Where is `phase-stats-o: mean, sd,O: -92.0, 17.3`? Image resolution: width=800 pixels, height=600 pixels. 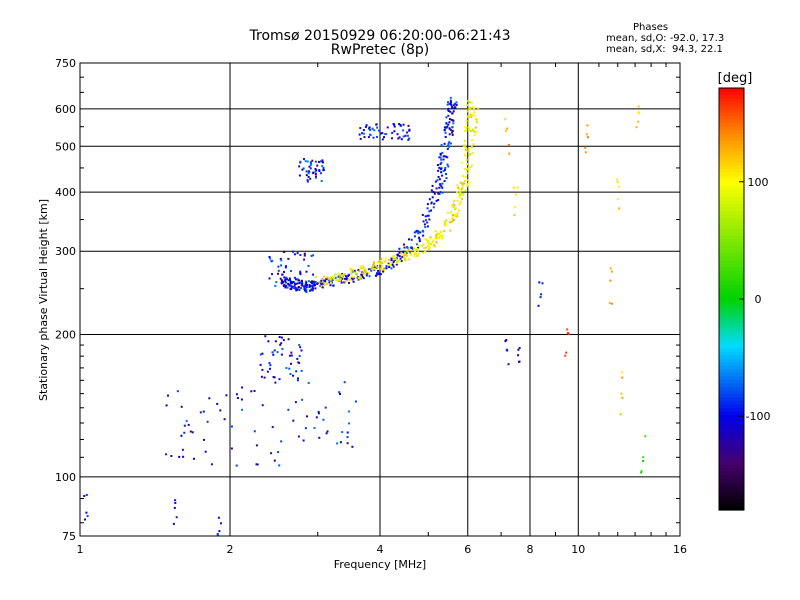 phase-stats-o: mean, sd,O: -92.0, 17.3 is located at coordinates (665, 38).